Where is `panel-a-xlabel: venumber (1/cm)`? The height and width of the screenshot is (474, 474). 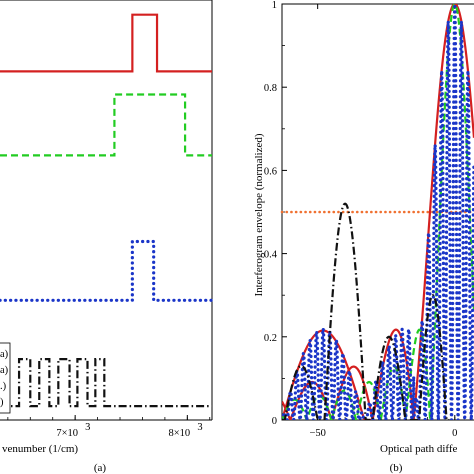 panel-a-xlabel: venumber (1/cm) is located at coordinates (40, 449).